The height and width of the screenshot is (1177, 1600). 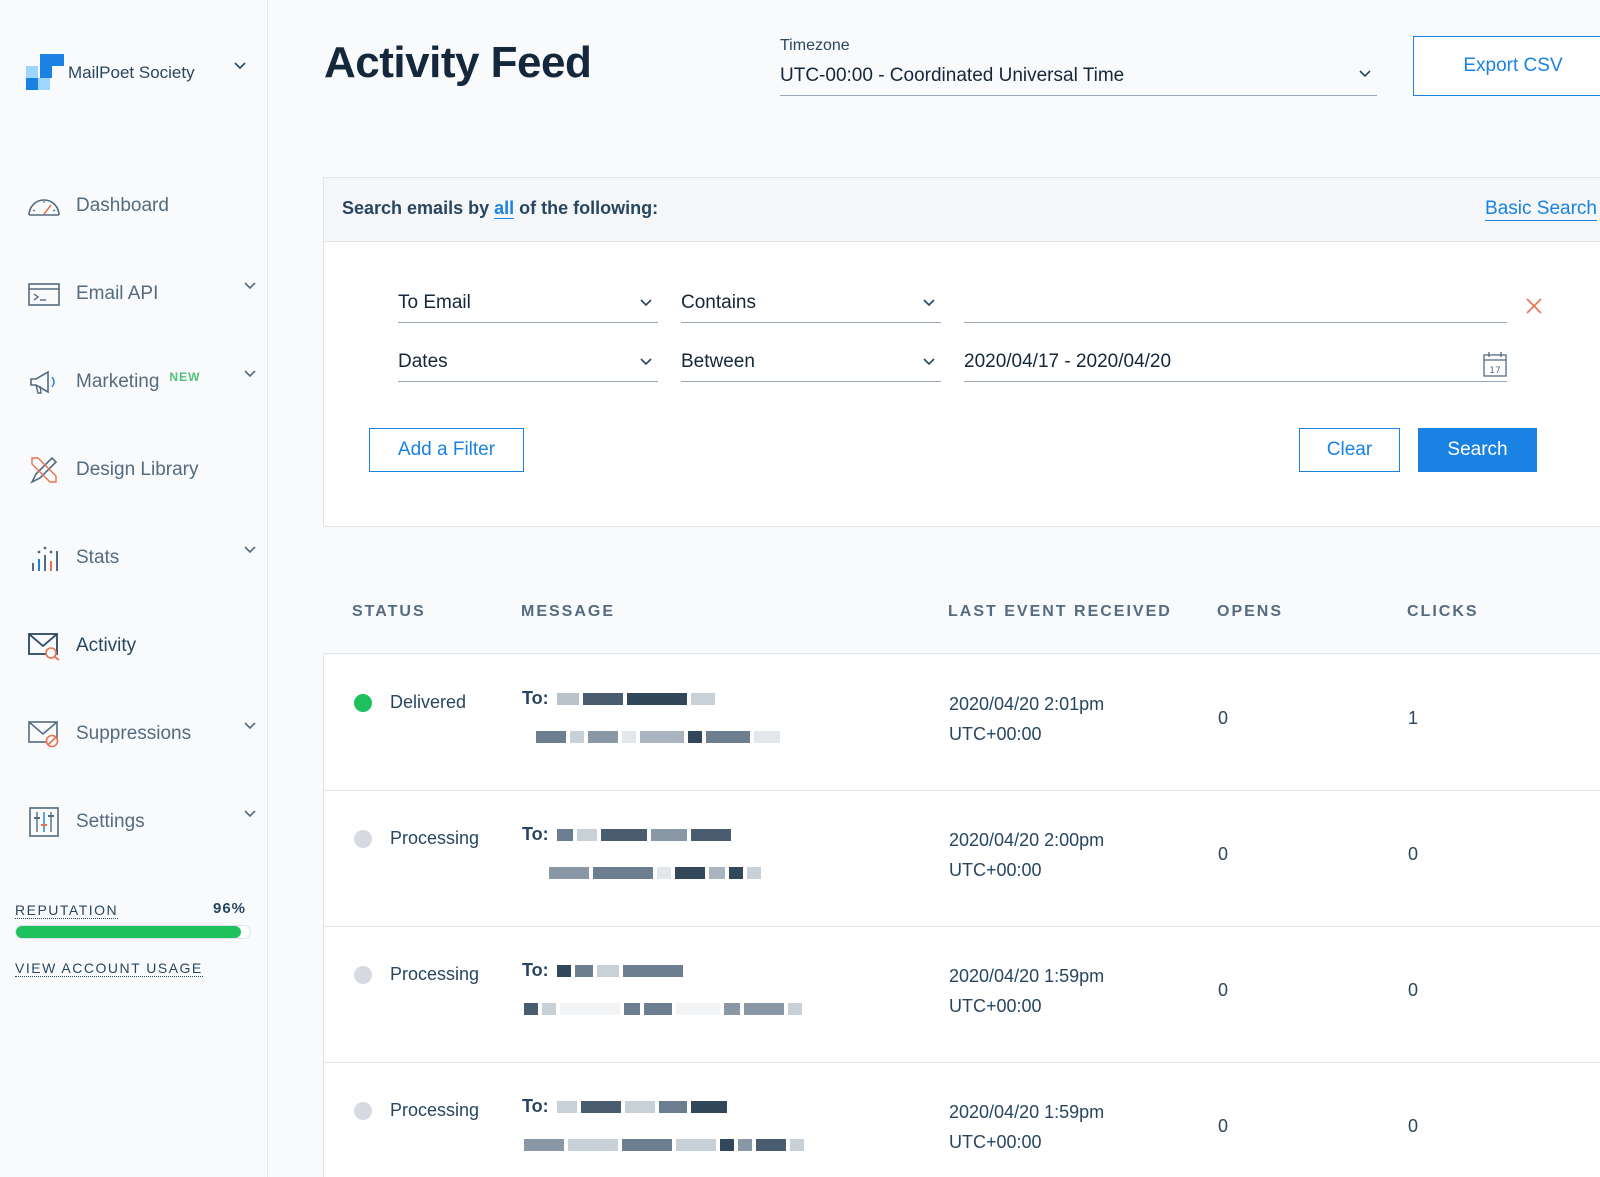 I want to click on filter-operator-value: Between, so click(x=718, y=361).